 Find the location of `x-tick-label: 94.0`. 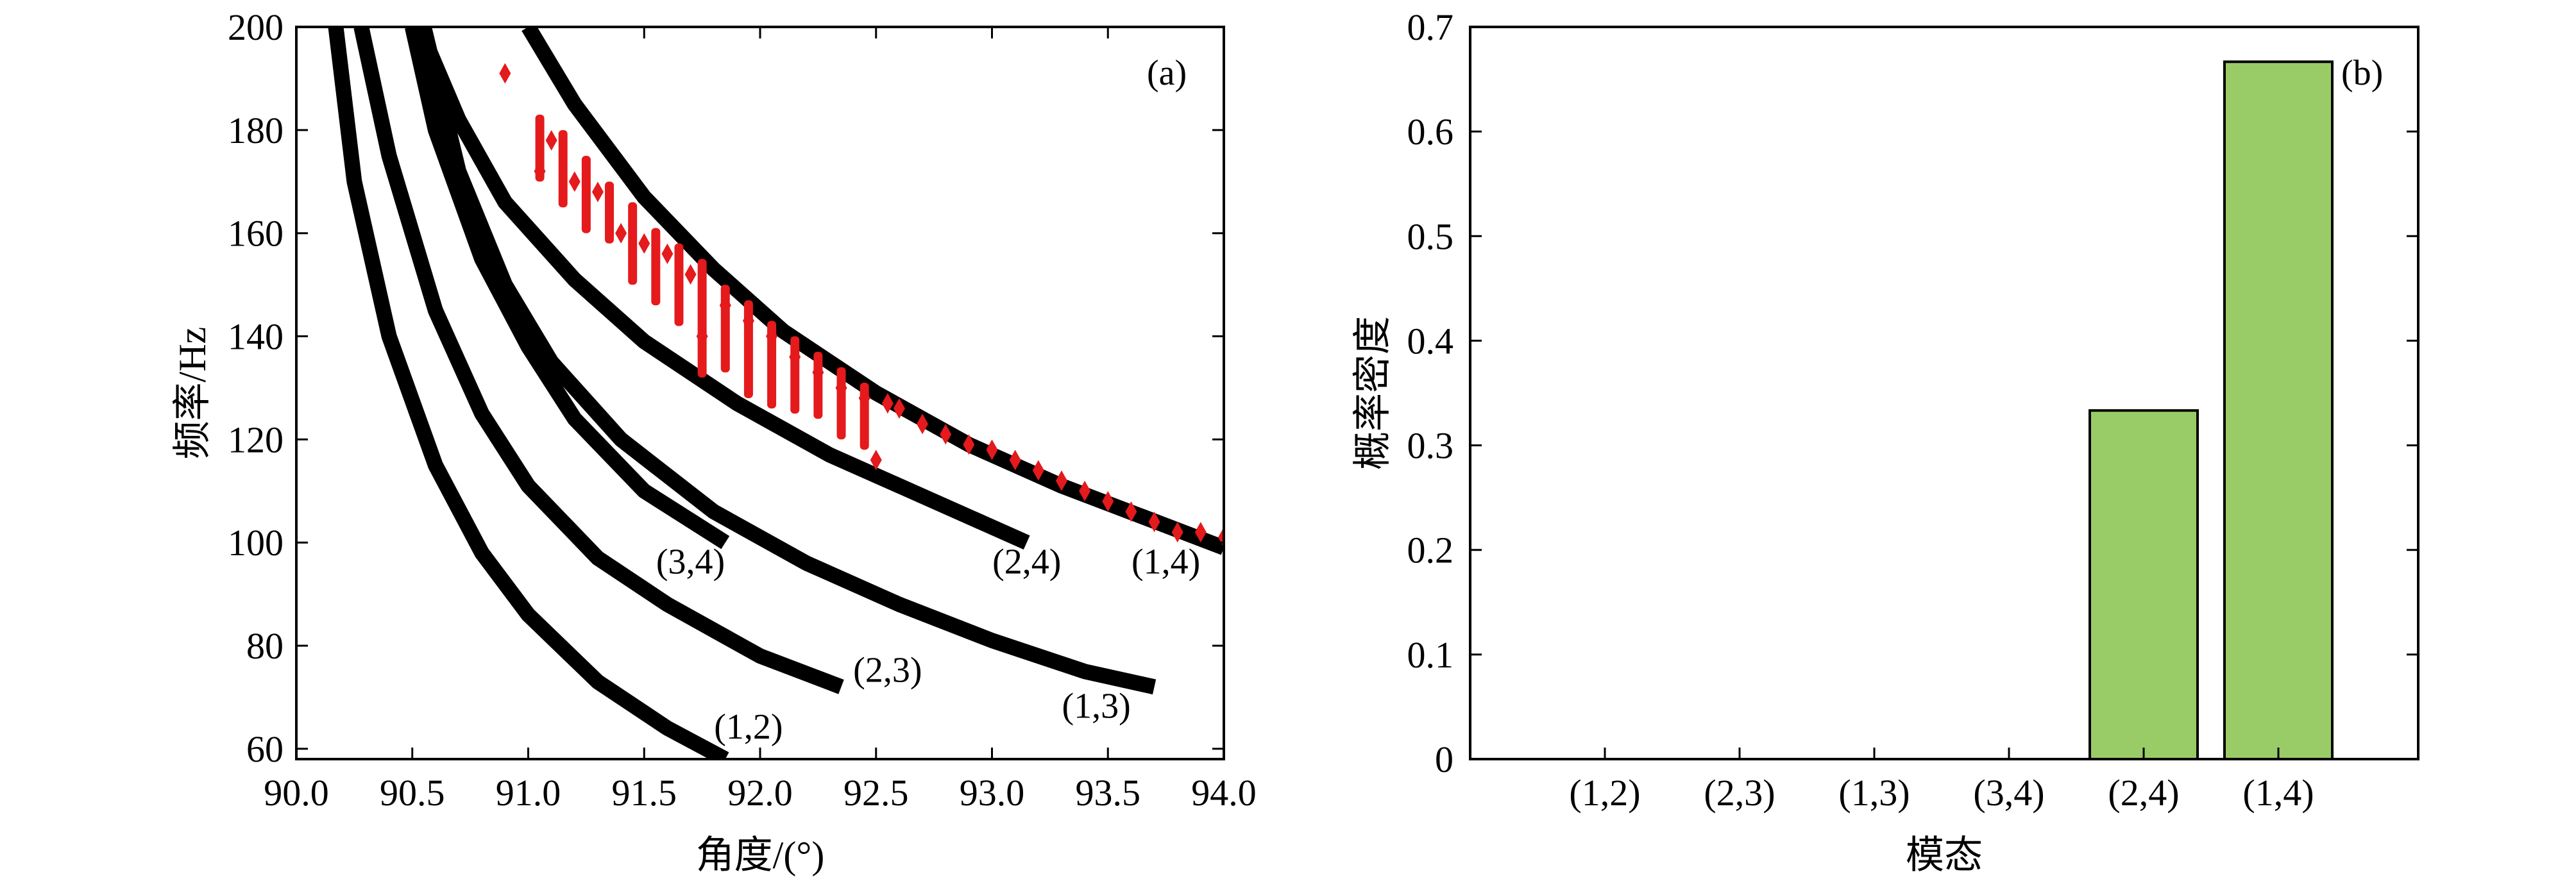

x-tick-label: 94.0 is located at coordinates (1224, 793).